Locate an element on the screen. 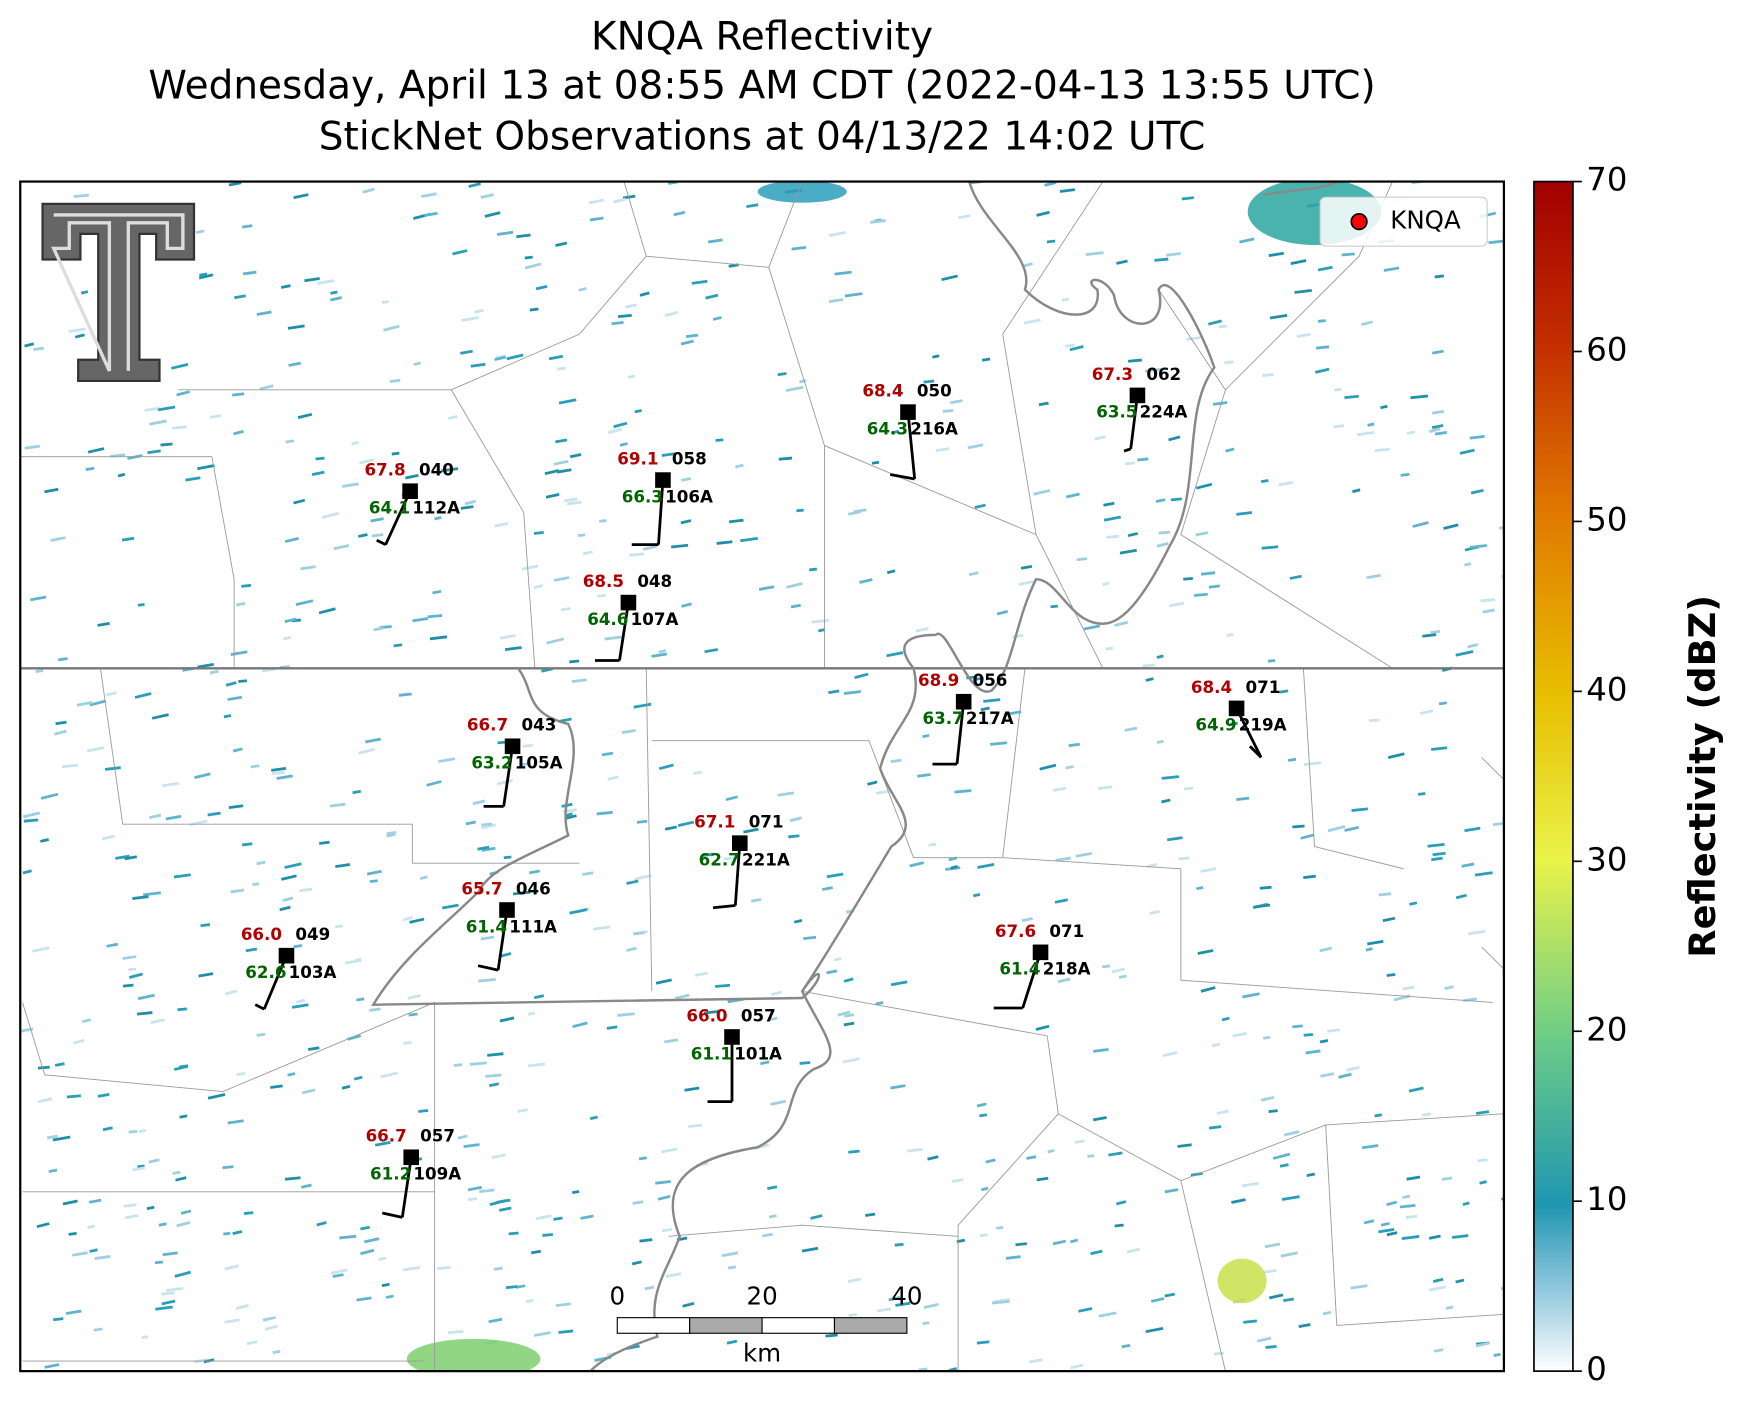  scale-label: 0 is located at coordinates (617, 1296).